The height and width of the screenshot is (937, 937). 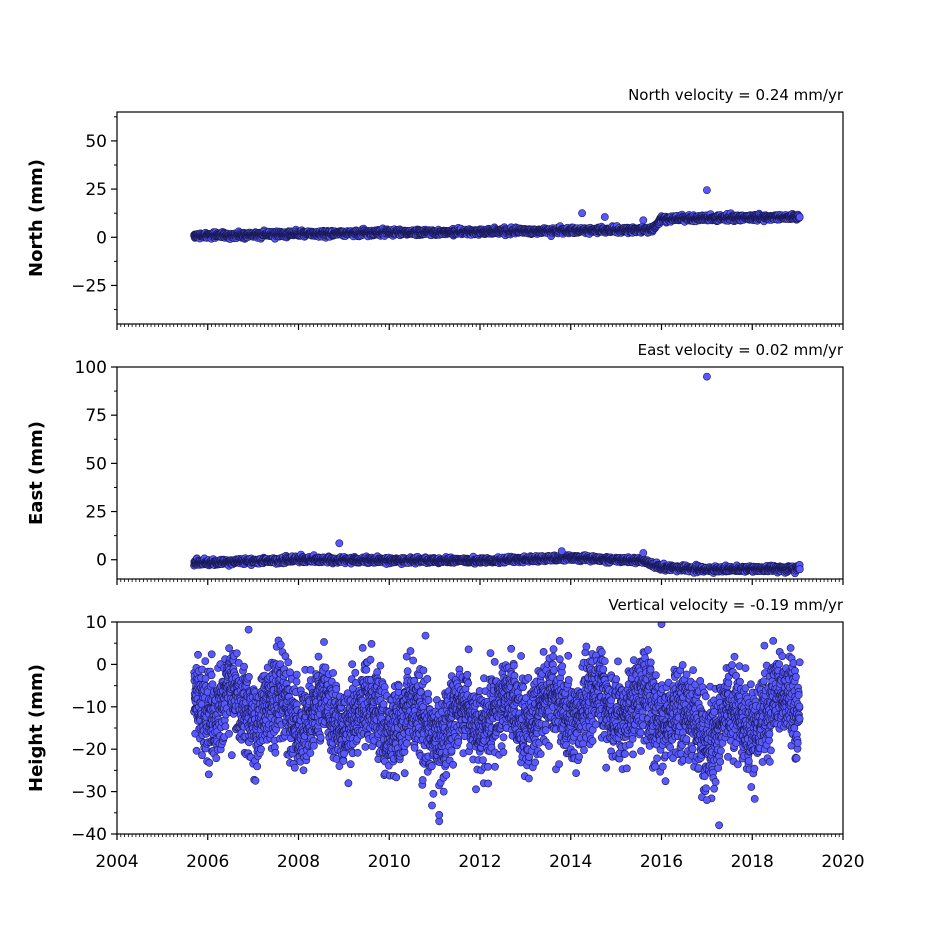 What do you see at coordinates (89, 286) in the screenshot?
I see `north-ytick-label: −25` at bounding box center [89, 286].